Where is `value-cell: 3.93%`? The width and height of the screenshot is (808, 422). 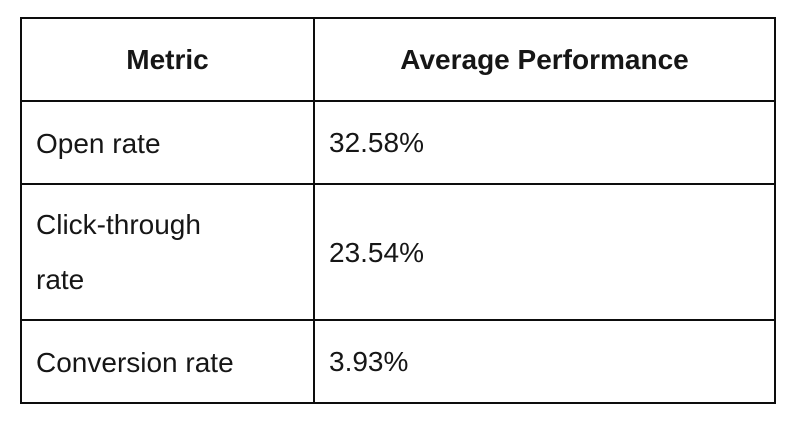 value-cell: 3.93% is located at coordinates (544, 361).